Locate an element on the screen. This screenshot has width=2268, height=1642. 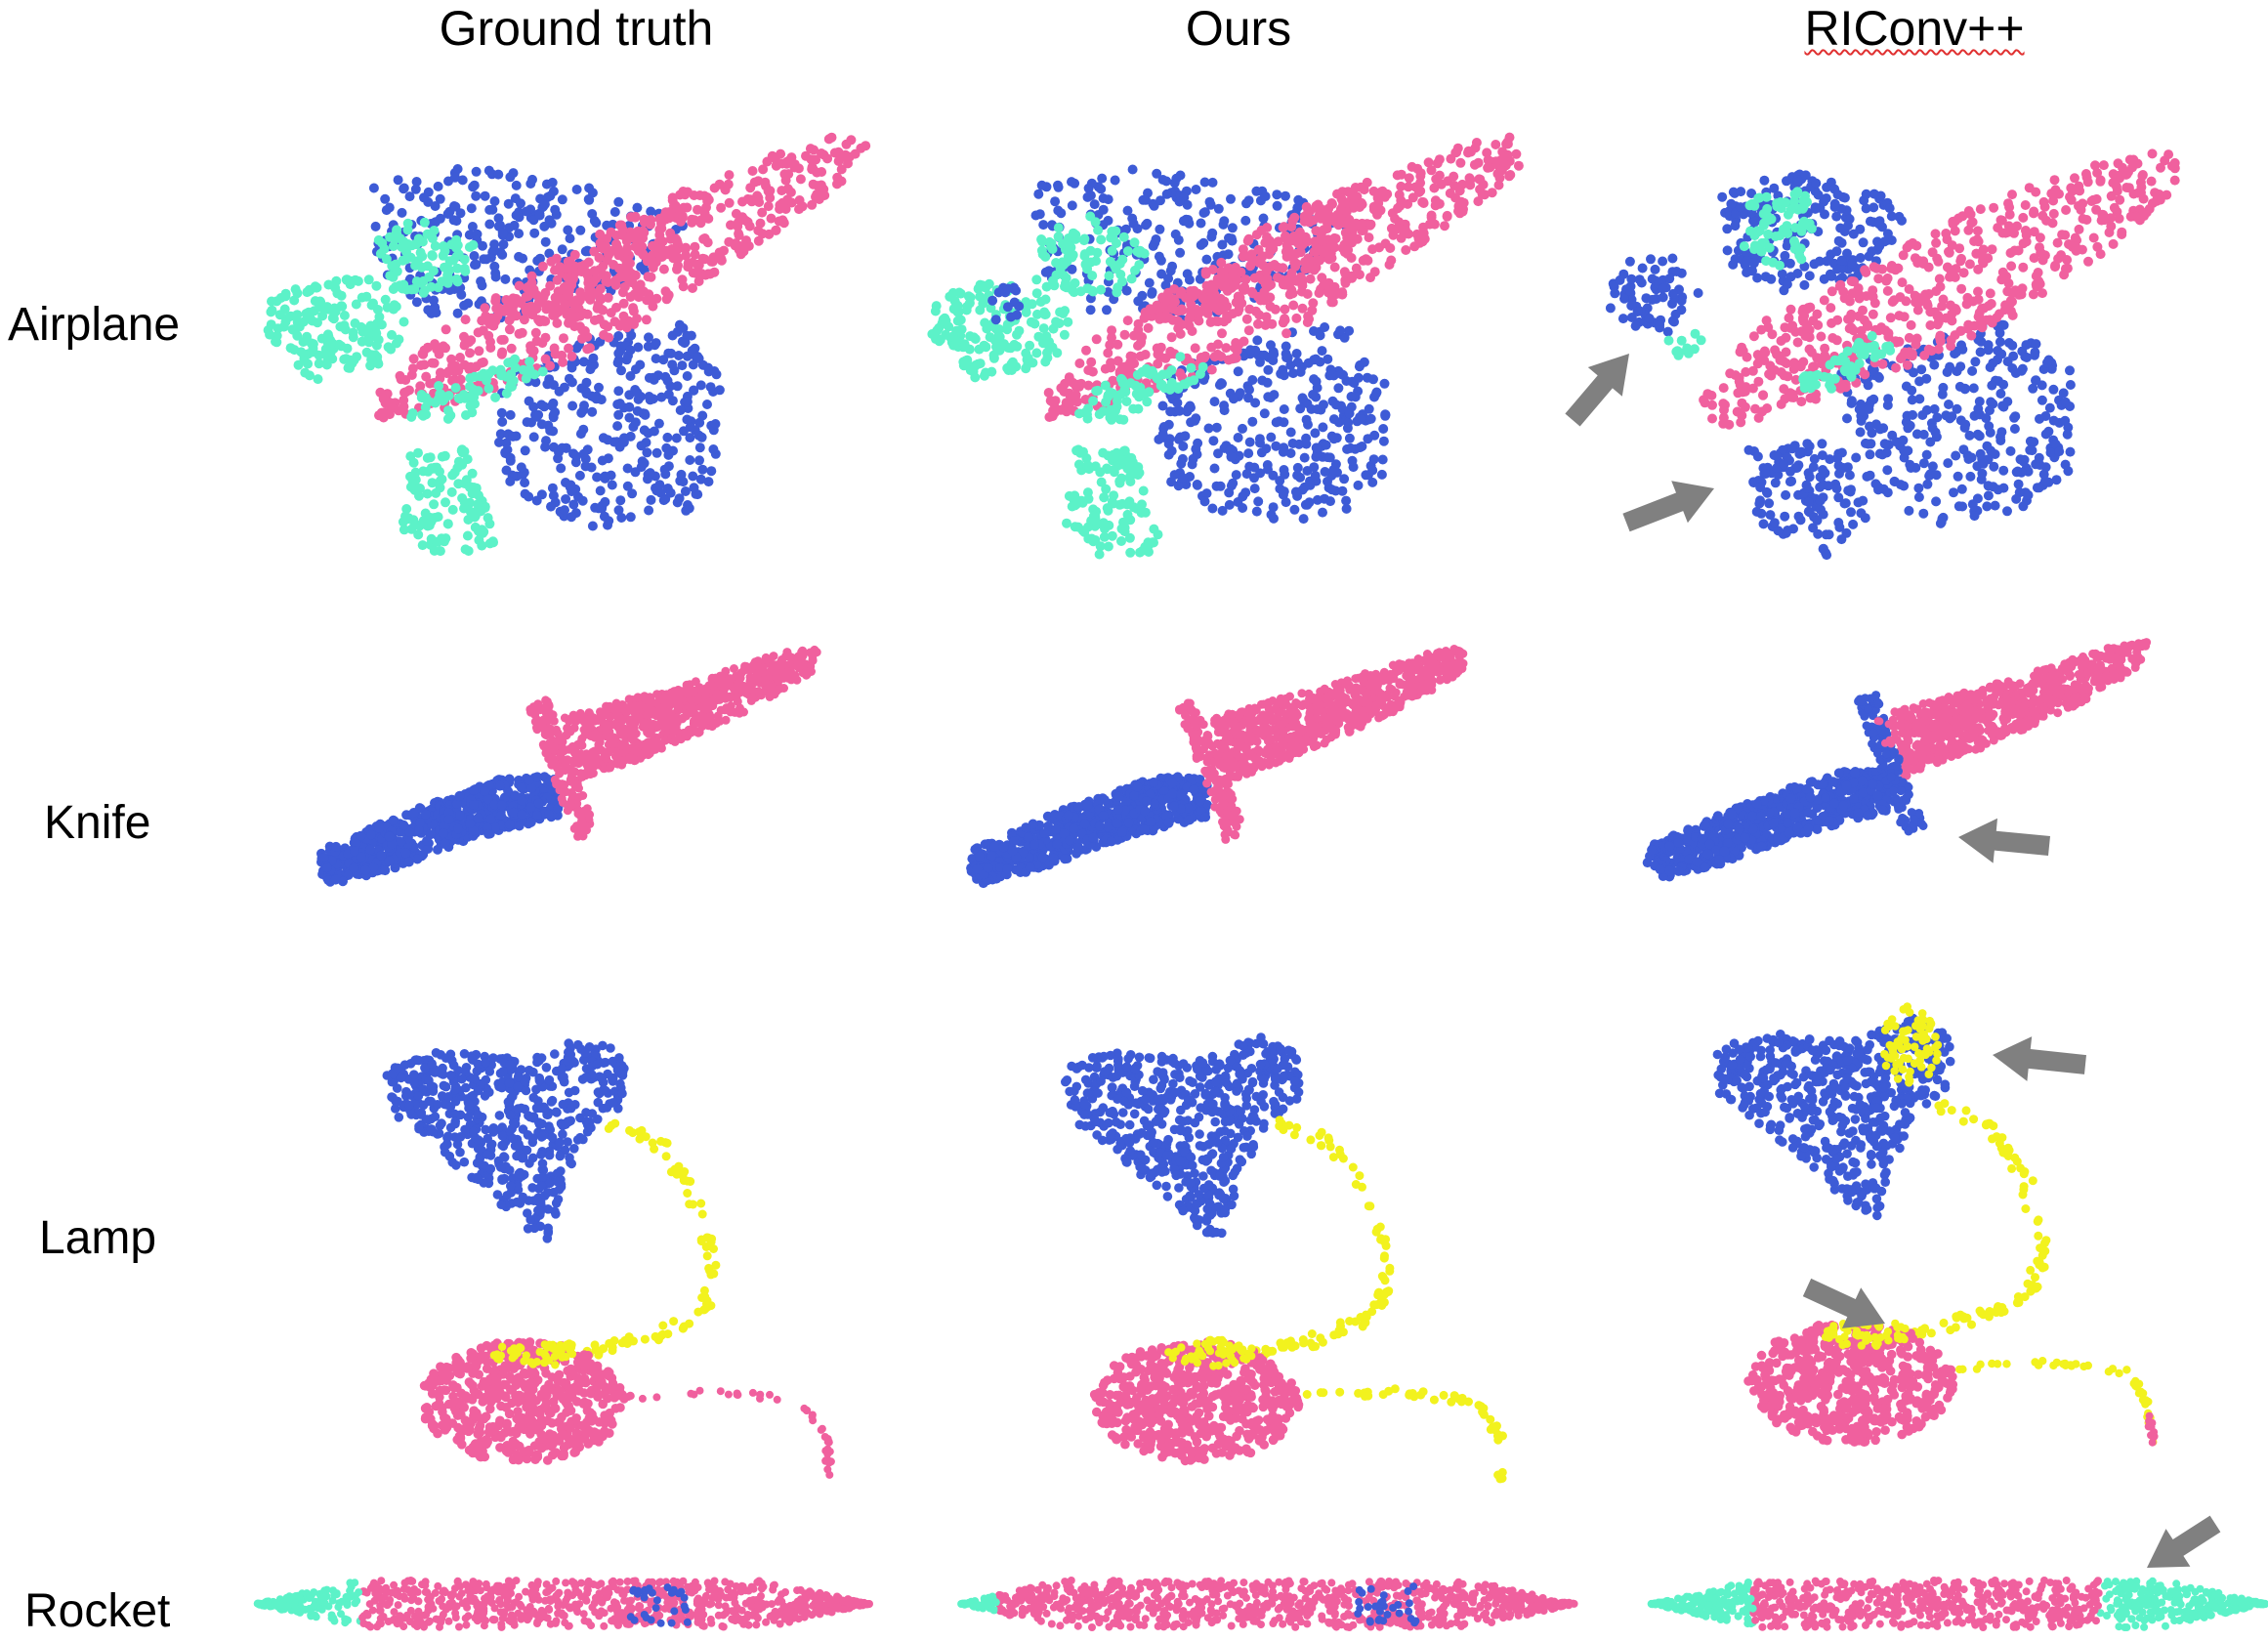
row-label-rocket: Rocket is located at coordinates (97, 1611).